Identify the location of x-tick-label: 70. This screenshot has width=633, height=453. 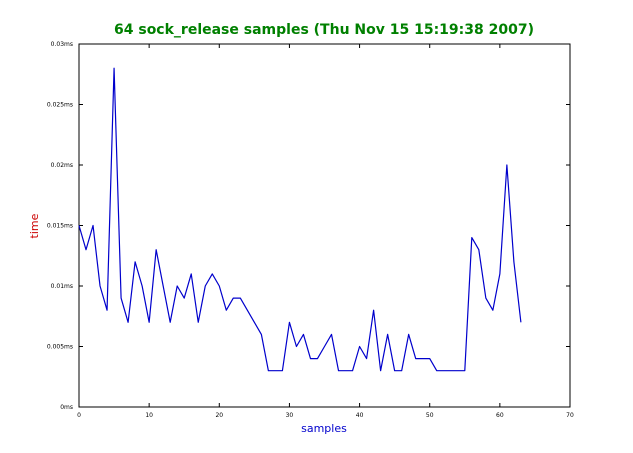
(570, 415).